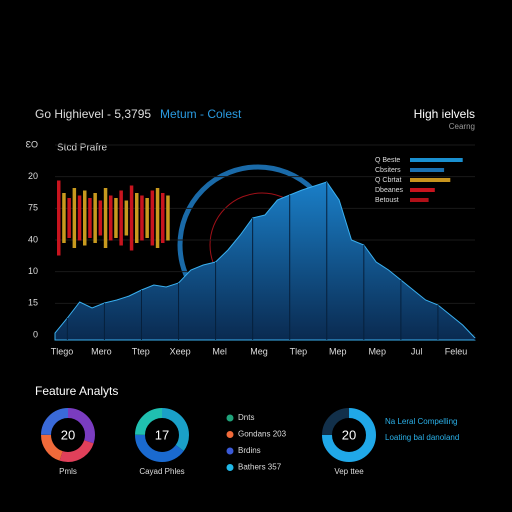 The image size is (512, 512). Describe the element at coordinates (260, 467) in the screenshot. I see `list-label: Bathers 357` at that location.